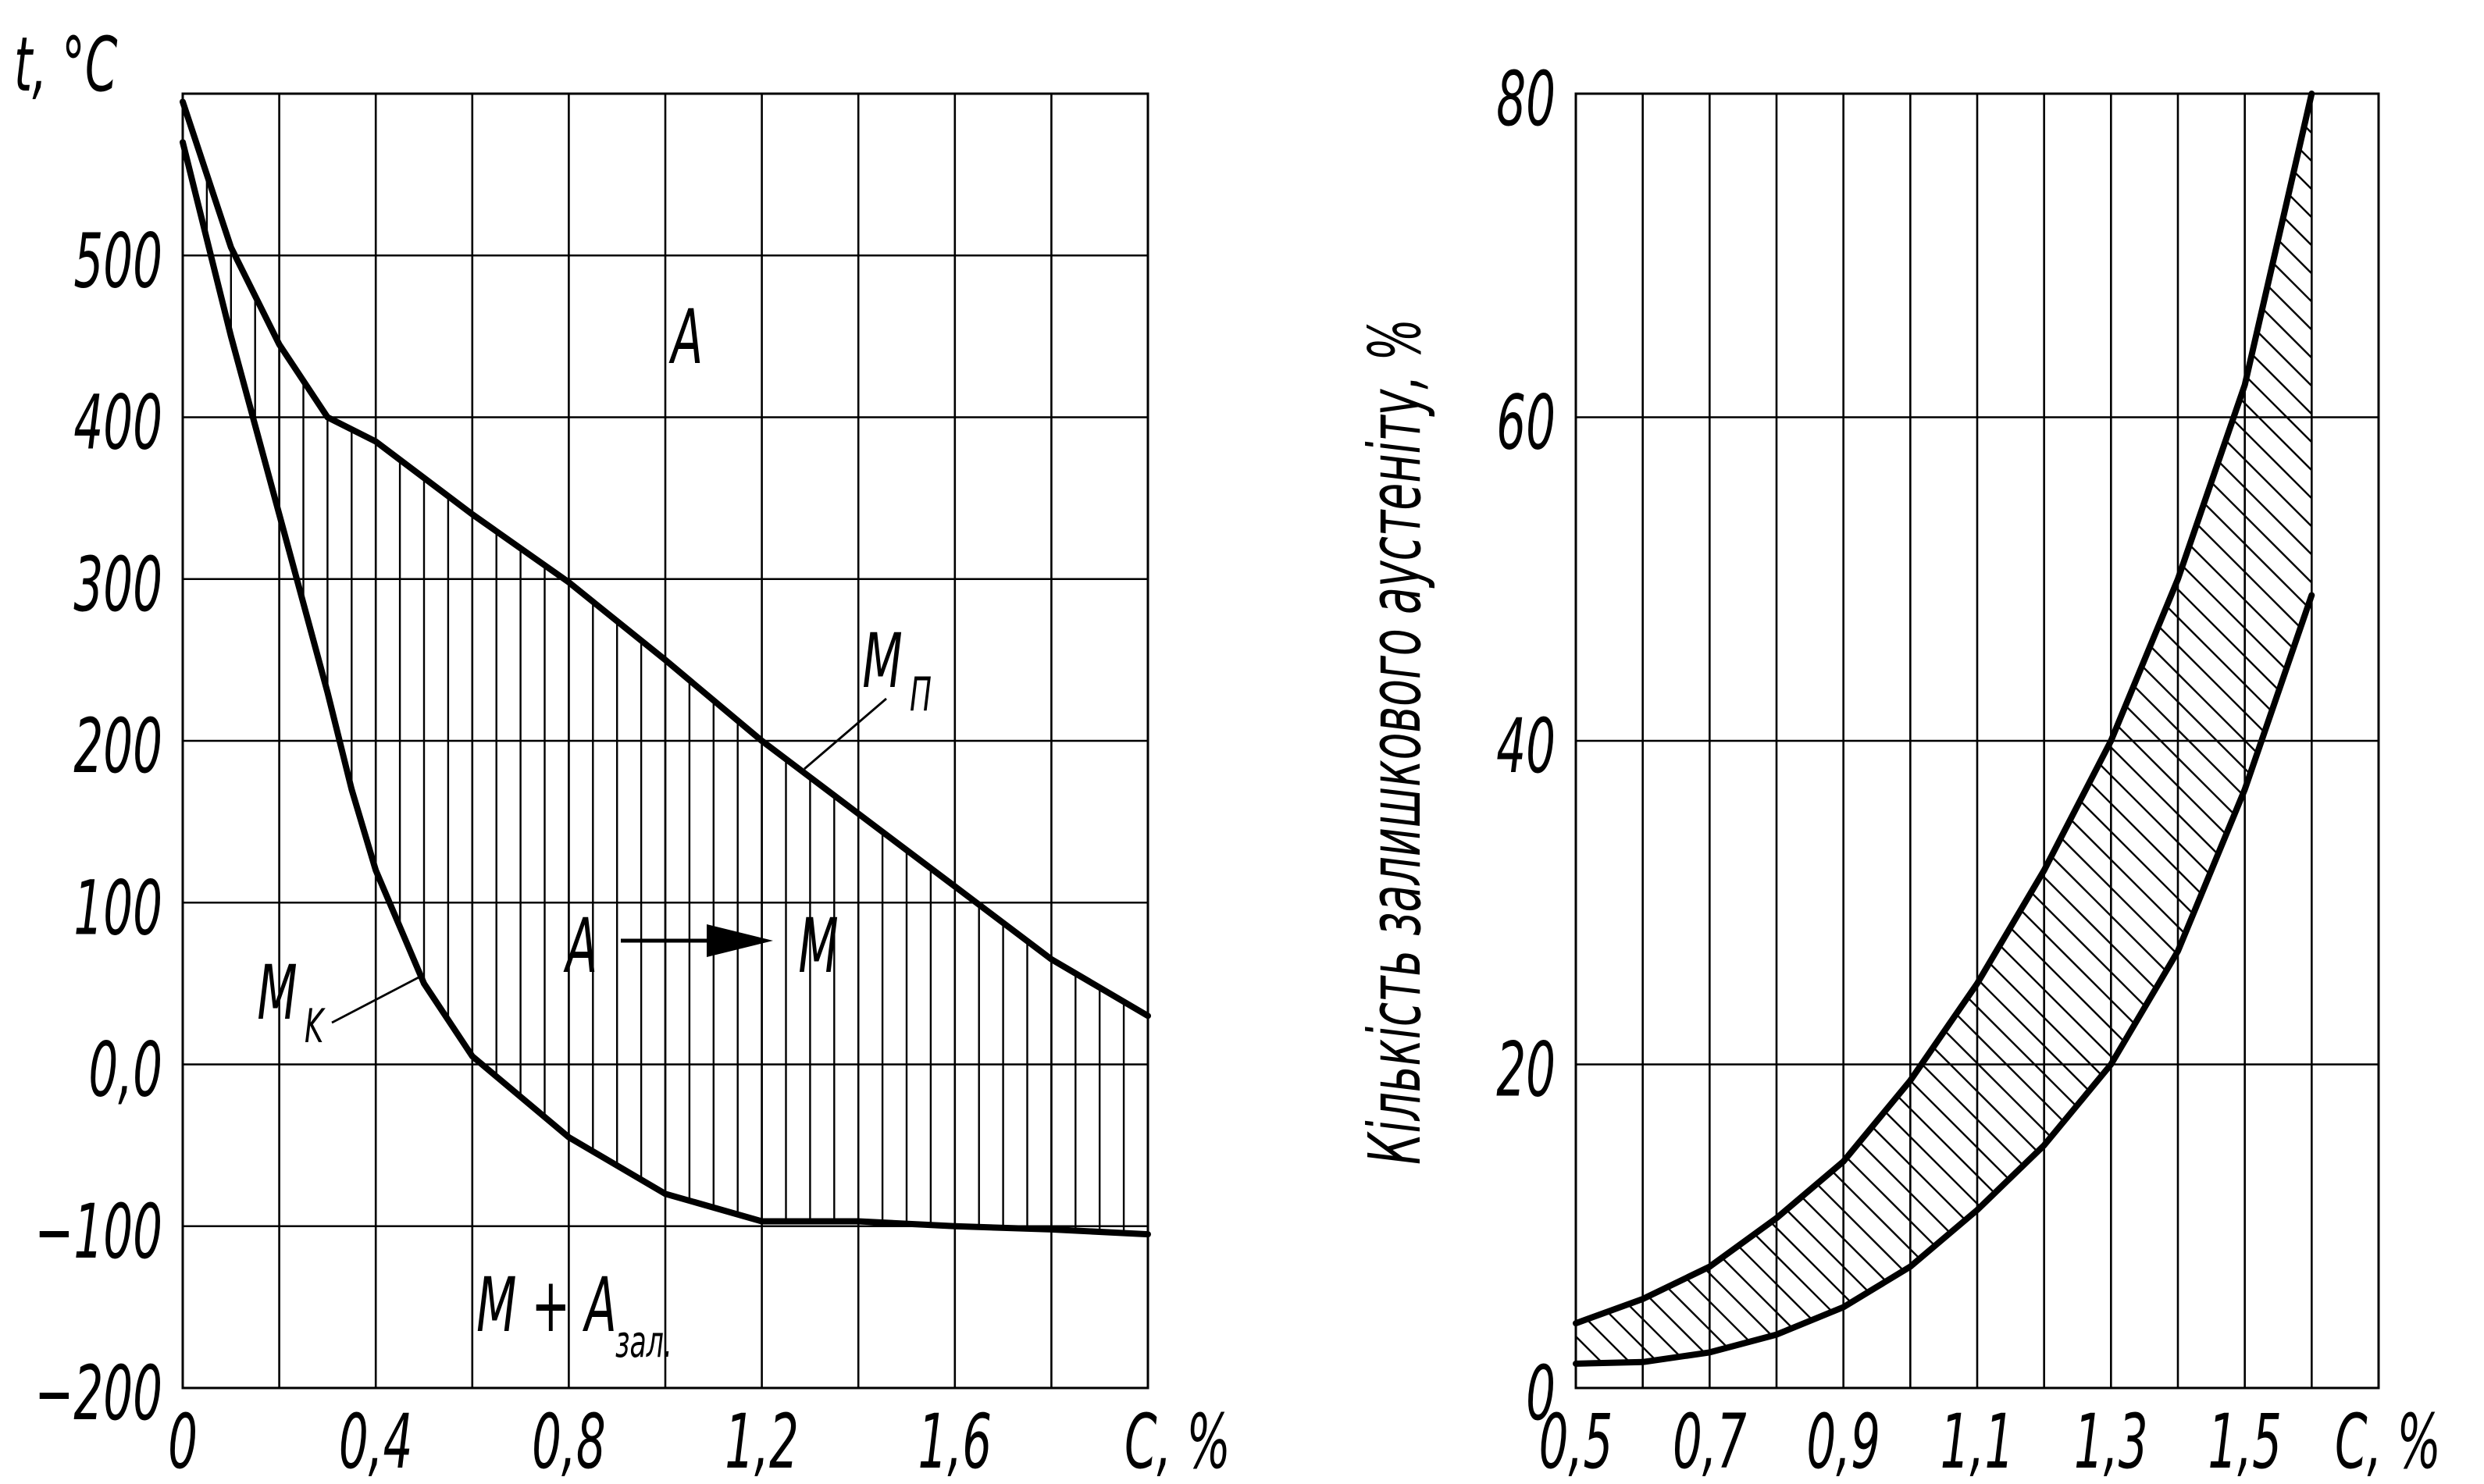 The image size is (2484, 1484). What do you see at coordinates (955, 1441) in the screenshot?
I see `x-tick-label: 1,6` at bounding box center [955, 1441].